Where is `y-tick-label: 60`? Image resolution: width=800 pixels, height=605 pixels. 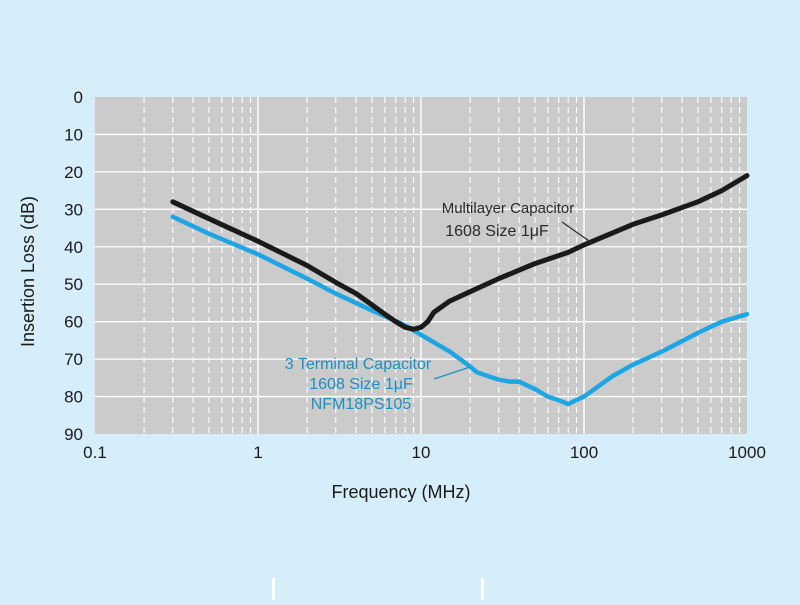
y-tick-label: 60 is located at coordinates (73, 322).